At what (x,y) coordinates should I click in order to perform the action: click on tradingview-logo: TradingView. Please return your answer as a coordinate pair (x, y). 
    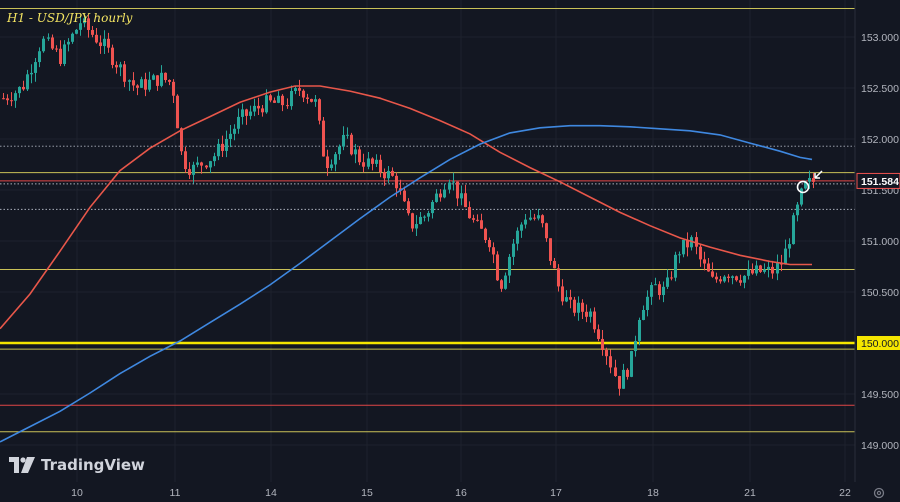
    Looking at the image, I should click on (77, 465).